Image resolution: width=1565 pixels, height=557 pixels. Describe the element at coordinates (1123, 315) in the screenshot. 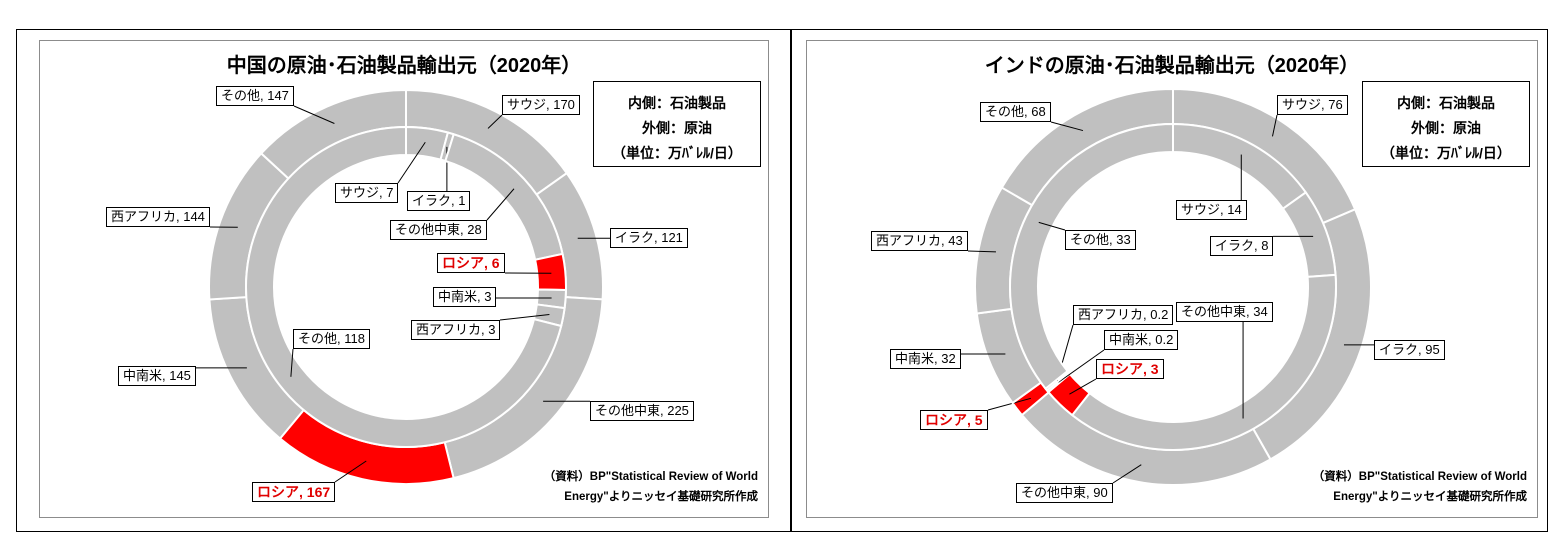

I see `inner-data-label-west-africa: 西アフリカ, 0.2` at that location.